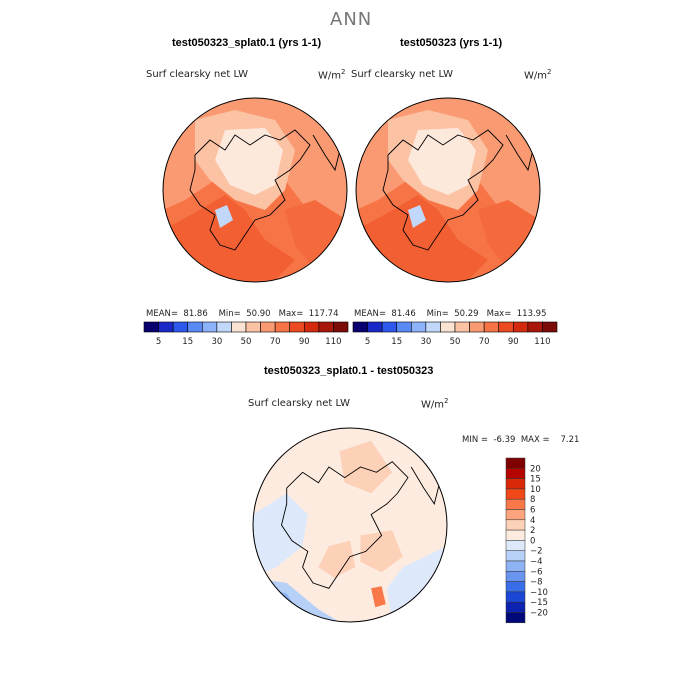 The width and height of the screenshot is (700, 700). I want to click on diff-minmax: MIN = -6.39 MAX = 7.21, so click(520, 440).